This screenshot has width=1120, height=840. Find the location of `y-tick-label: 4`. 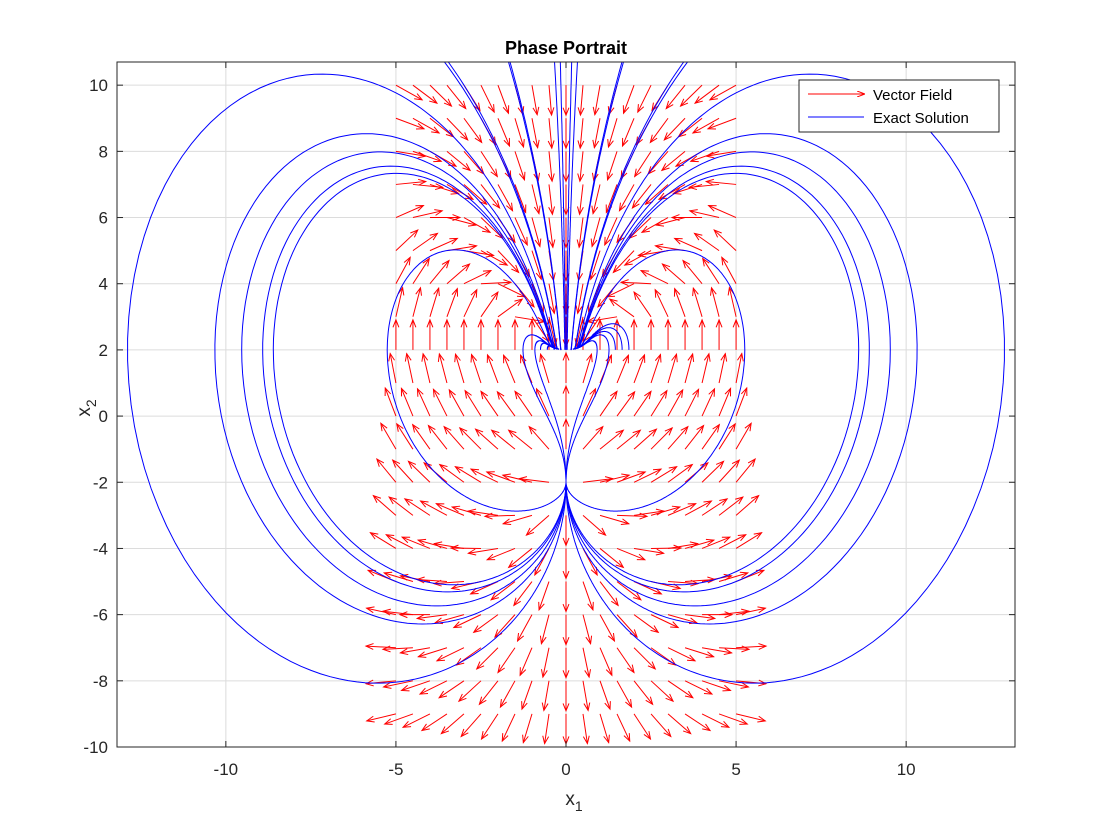

y-tick-label: 4 is located at coordinates (103, 284).